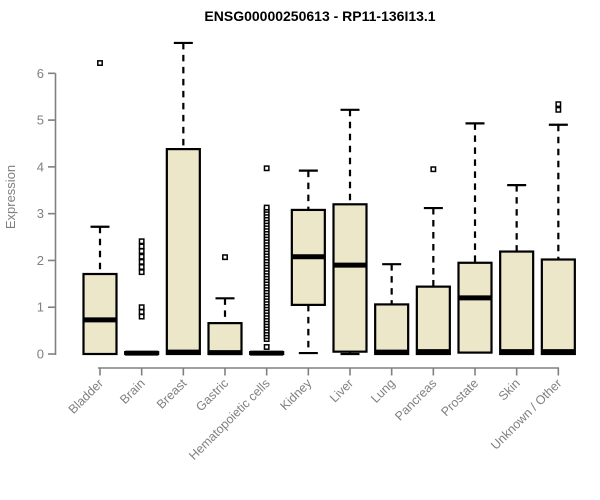 This screenshot has width=600, height=500. What do you see at coordinates (40, 354) in the screenshot?
I see `y-tick-label: 0` at bounding box center [40, 354].